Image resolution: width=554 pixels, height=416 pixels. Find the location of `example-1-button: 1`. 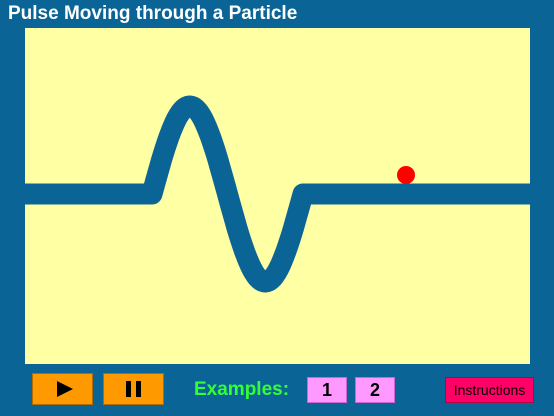

example-1-button: 1 is located at coordinates (327, 390).